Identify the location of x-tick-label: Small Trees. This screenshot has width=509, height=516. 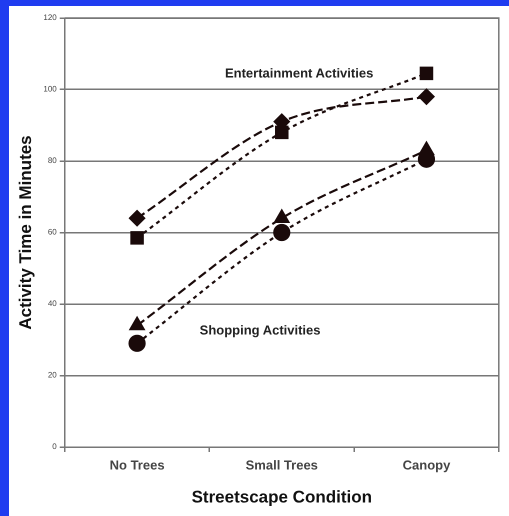
(282, 464).